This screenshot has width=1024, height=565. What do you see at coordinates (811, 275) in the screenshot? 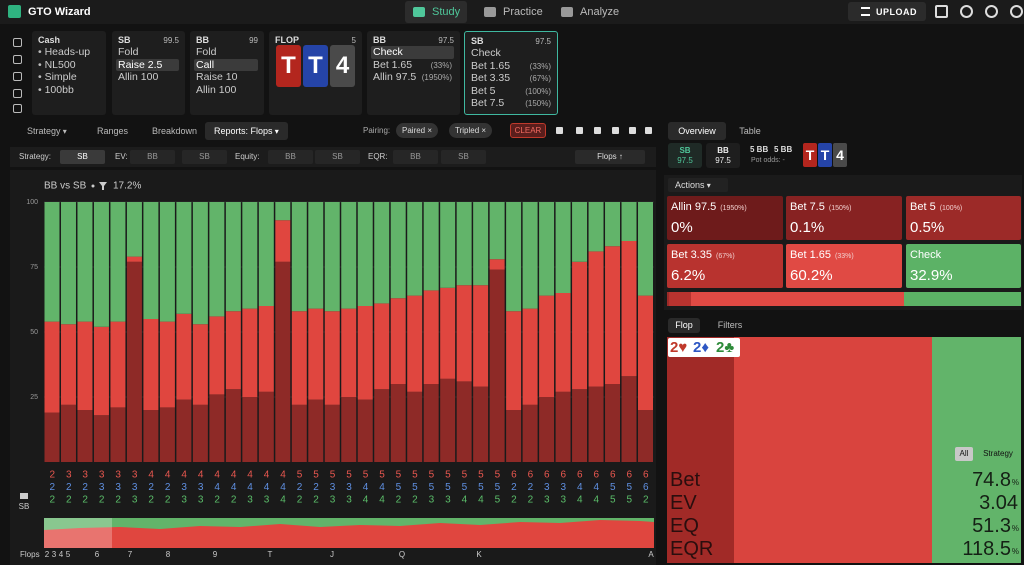
I see `action-frequency: 60.2%` at bounding box center [811, 275].